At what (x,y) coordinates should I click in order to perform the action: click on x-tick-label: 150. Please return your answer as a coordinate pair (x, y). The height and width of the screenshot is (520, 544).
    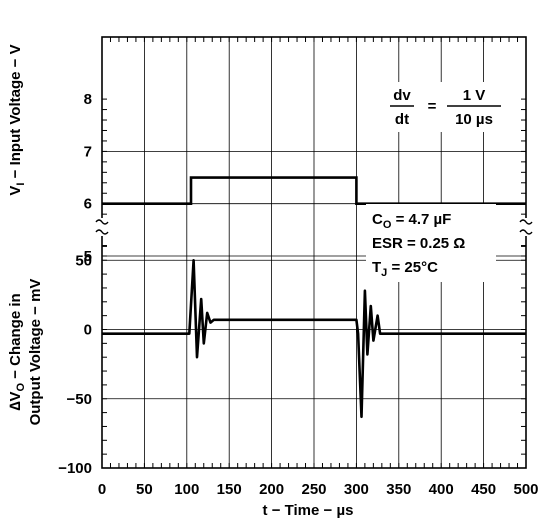
    Looking at the image, I should click on (229, 489).